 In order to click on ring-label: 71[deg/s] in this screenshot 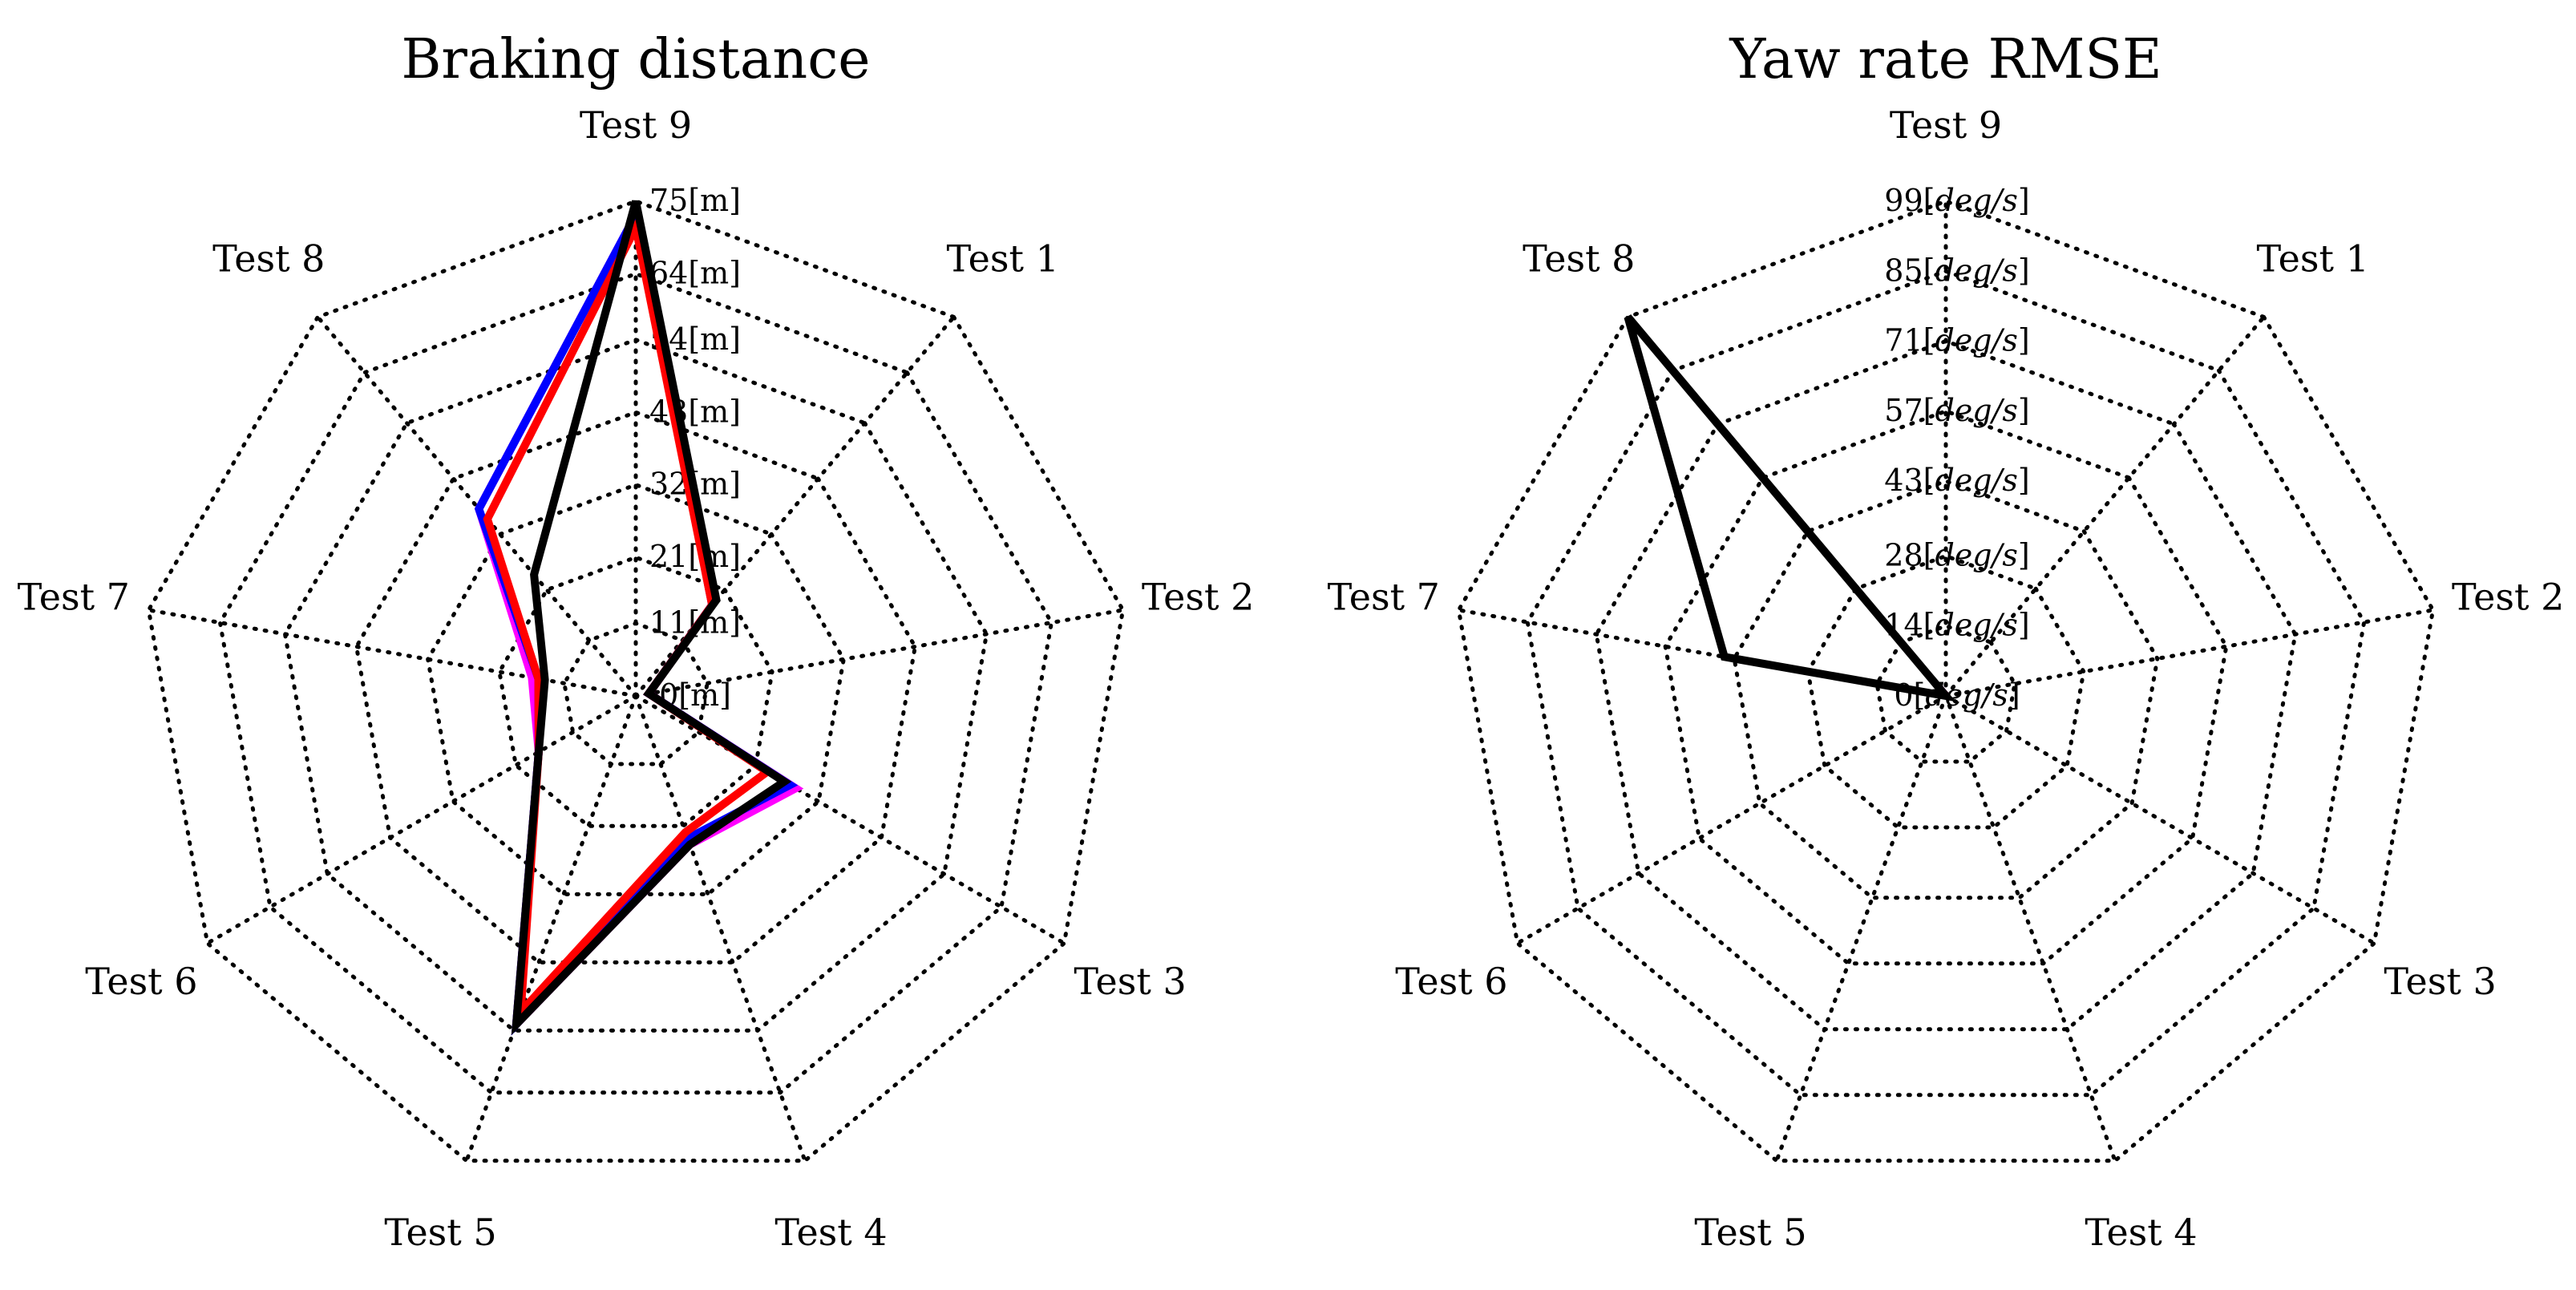, I will do `click(1956, 340)`.